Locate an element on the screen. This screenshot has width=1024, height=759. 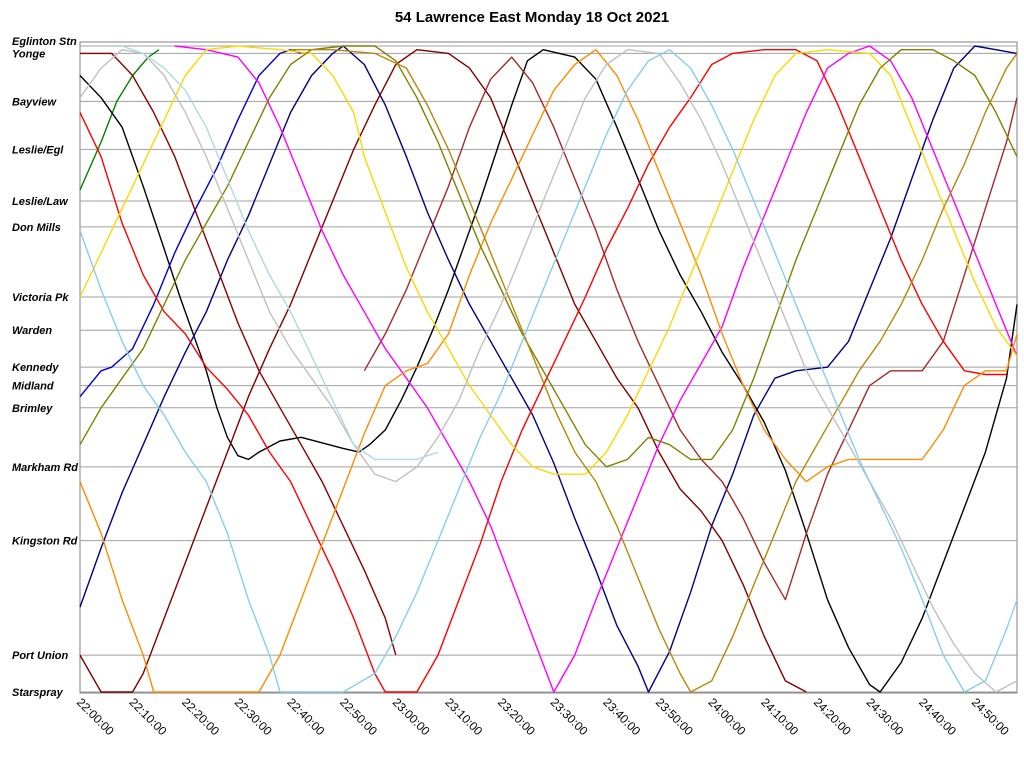
x-tick-label: 24:10:00 is located at coordinates (779, 716).